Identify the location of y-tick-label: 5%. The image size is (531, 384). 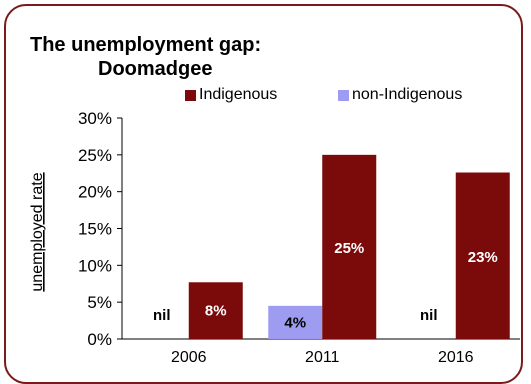
(99, 302).